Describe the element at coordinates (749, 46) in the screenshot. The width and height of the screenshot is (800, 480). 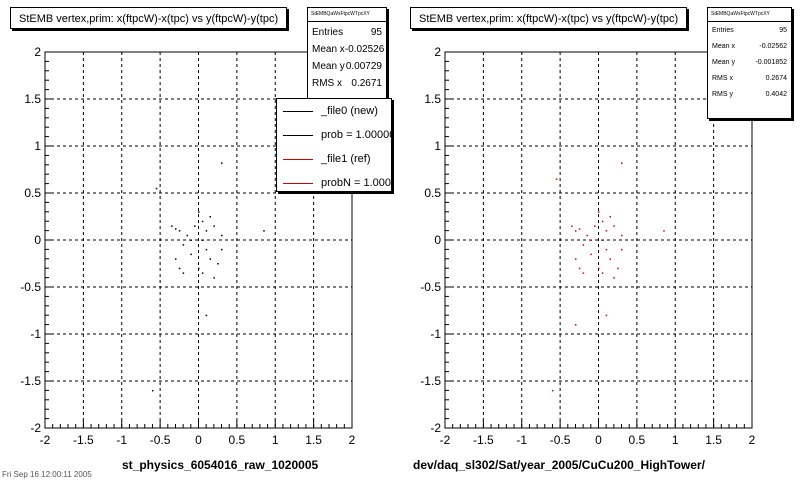
I see `right-stats-mean-x-row: Mean x -0.02562` at that location.